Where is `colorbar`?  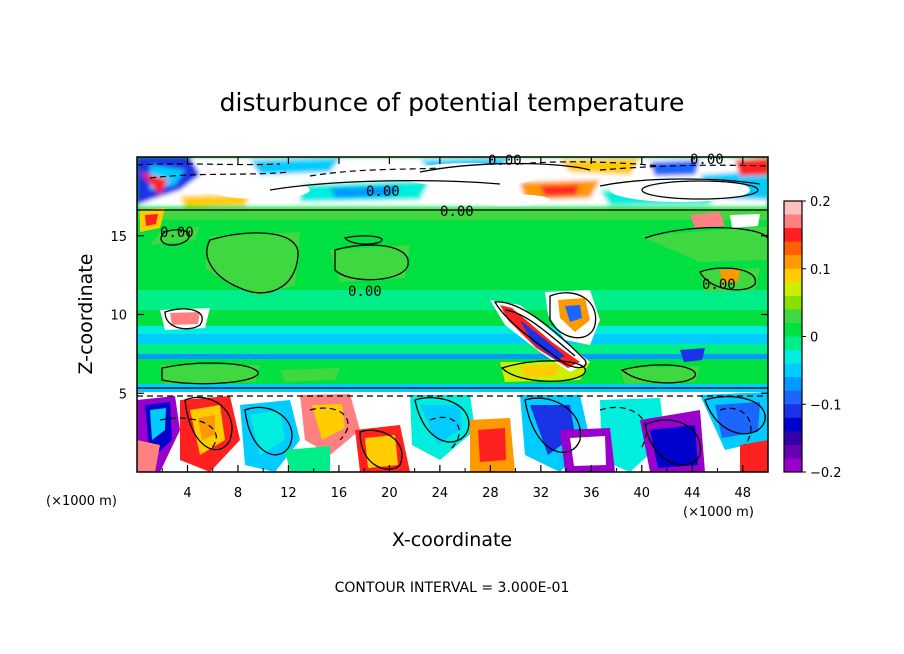 colorbar is located at coordinates (793, 337).